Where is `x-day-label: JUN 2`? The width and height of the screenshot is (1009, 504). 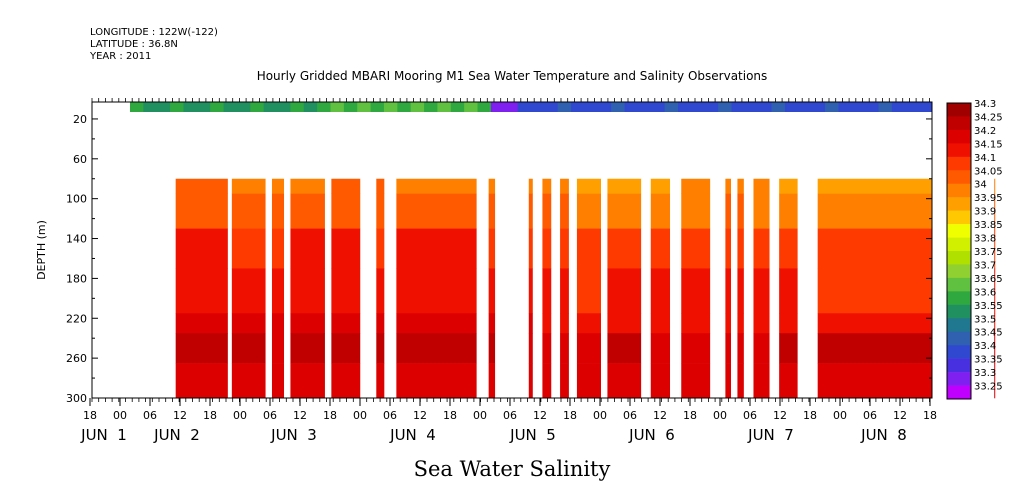
x-day-label: JUN 2 is located at coordinates (176, 435).